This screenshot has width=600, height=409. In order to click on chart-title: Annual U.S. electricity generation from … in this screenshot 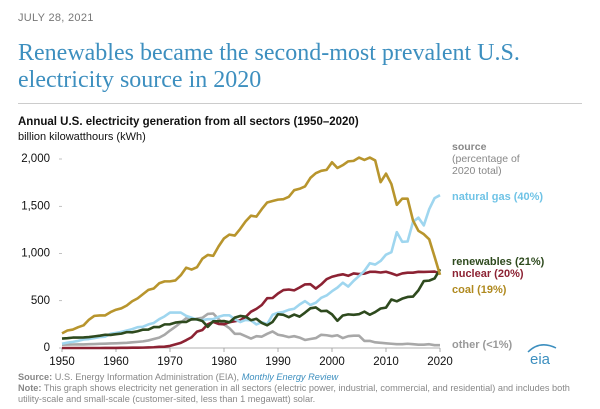, I will do `click(188, 122)`.